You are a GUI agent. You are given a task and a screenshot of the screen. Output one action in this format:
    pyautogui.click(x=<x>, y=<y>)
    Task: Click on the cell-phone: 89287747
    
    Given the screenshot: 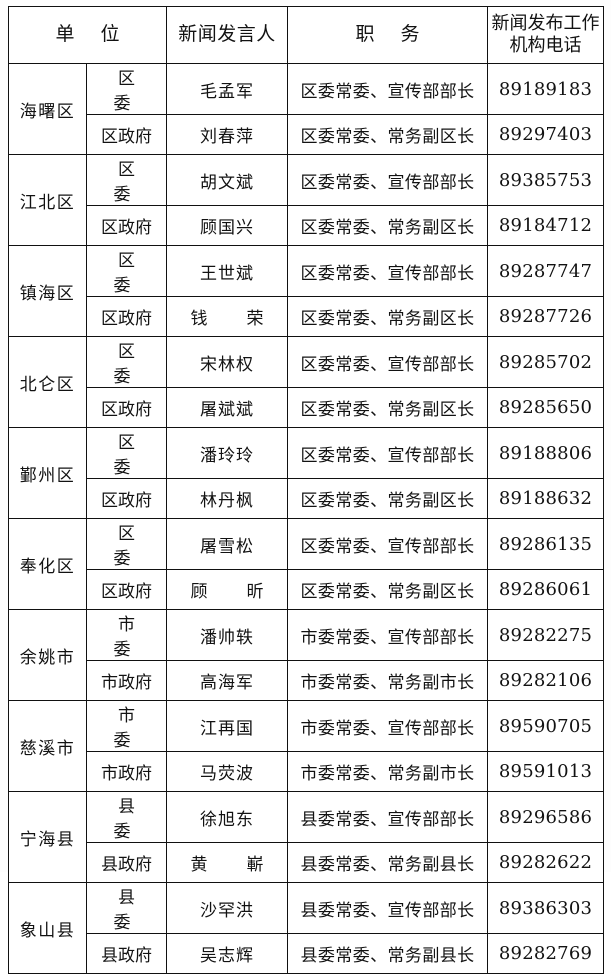 What is the action you would take?
    pyautogui.click(x=546, y=271)
    